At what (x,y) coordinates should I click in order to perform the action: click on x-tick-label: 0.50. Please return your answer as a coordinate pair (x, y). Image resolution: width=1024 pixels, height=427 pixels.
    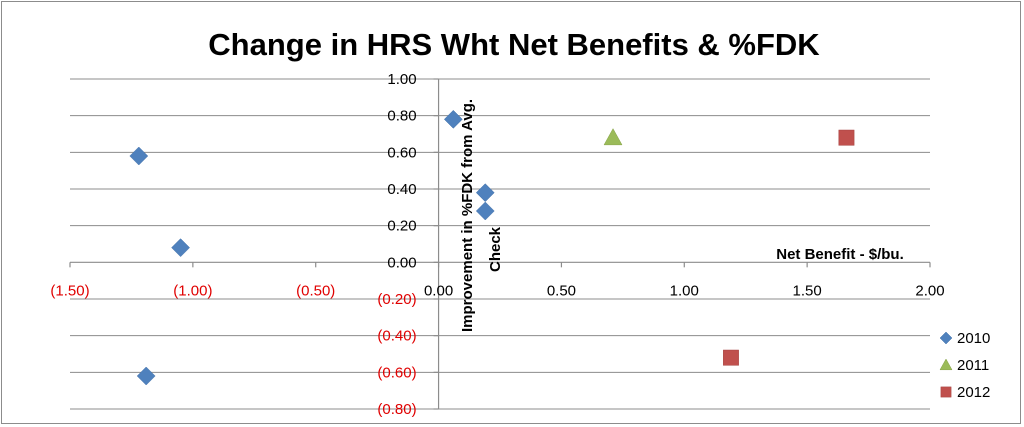
    Looking at the image, I should click on (561, 290).